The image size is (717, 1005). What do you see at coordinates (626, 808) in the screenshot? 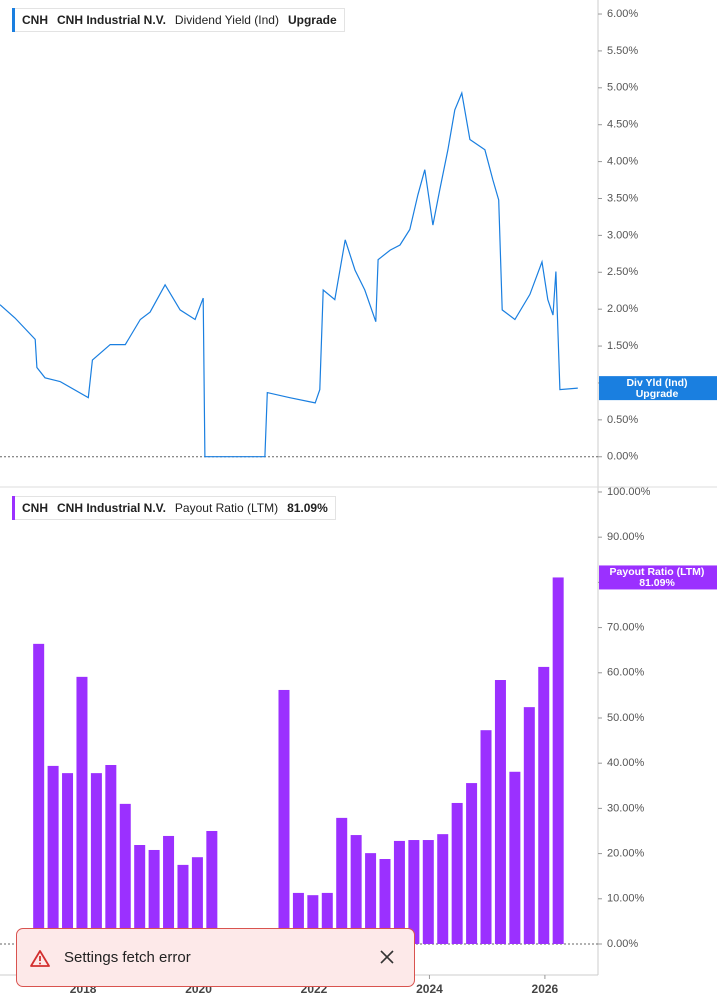
I see `y-tick-label: 30.00%` at bounding box center [626, 808].